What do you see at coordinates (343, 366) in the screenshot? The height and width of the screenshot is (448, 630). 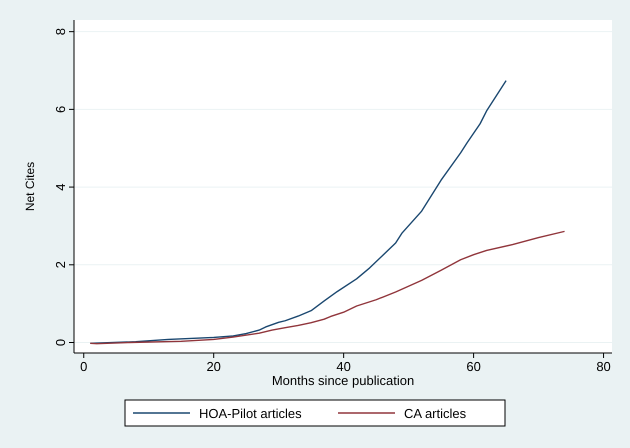 I see `x-tick-label: 40` at bounding box center [343, 366].